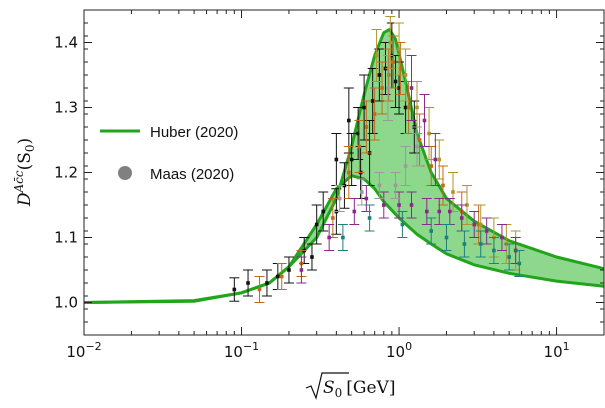 The height and width of the screenshot is (408, 605). I want to click on y-tick-label: 1.0, so click(66, 303).